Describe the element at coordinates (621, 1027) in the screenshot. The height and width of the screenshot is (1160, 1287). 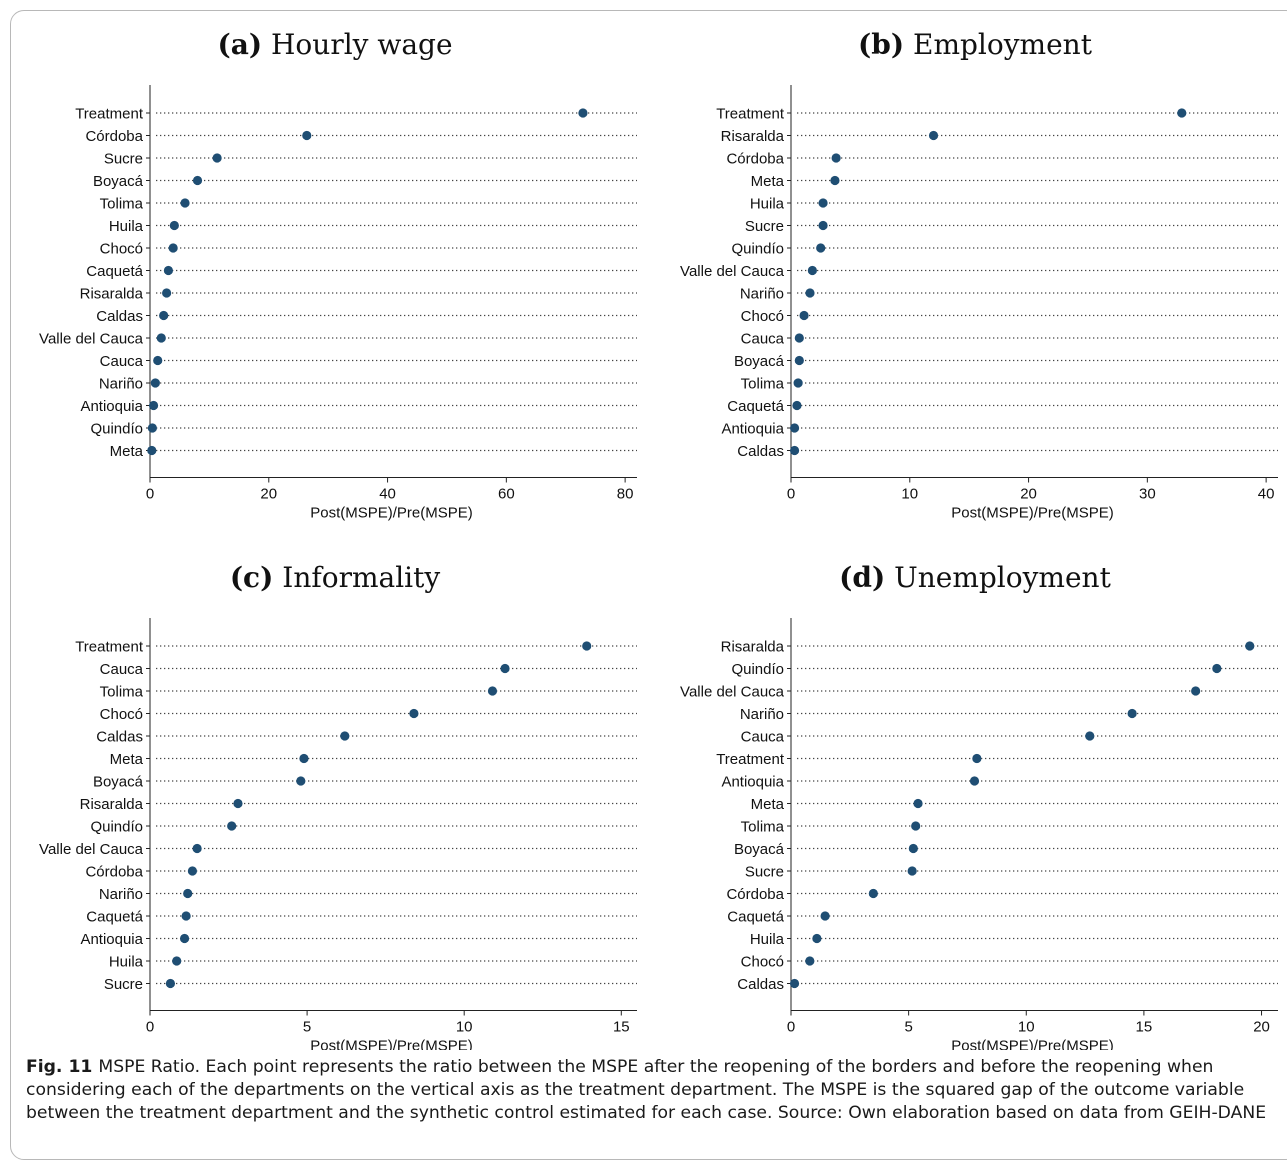
I see `x-tick-label: 15` at that location.